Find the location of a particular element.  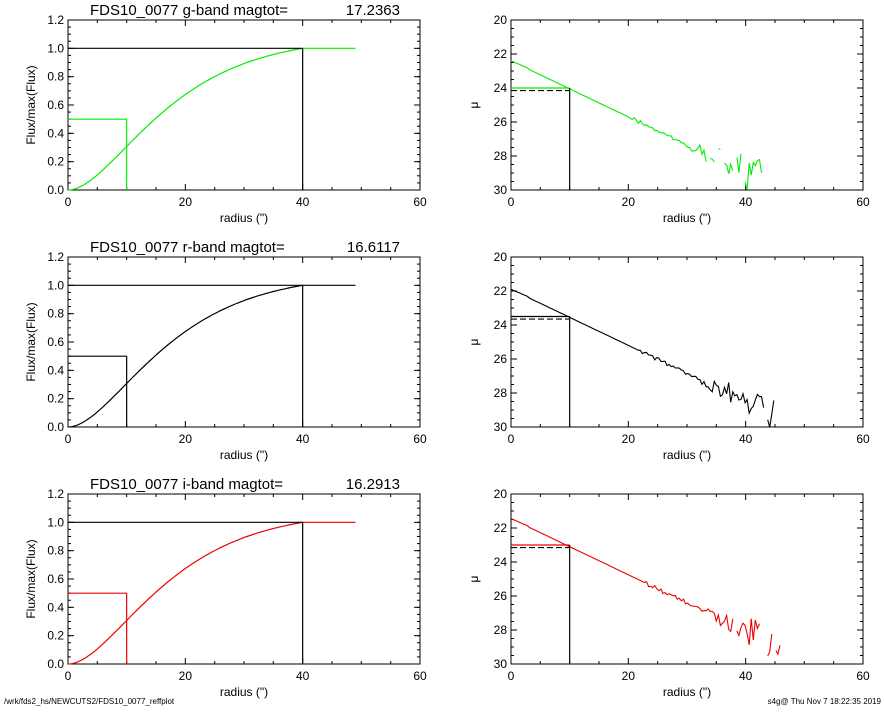

panel-title: FDS10_0077 r-band magtot= is located at coordinates (187, 247).